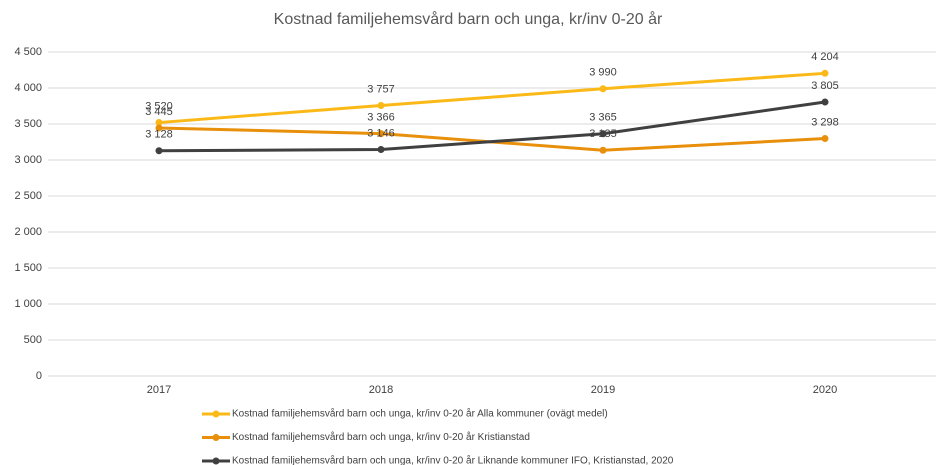 The image size is (937, 465). Describe the element at coordinates (28, 304) in the screenshot. I see `y-tick-label: 1 000` at that location.